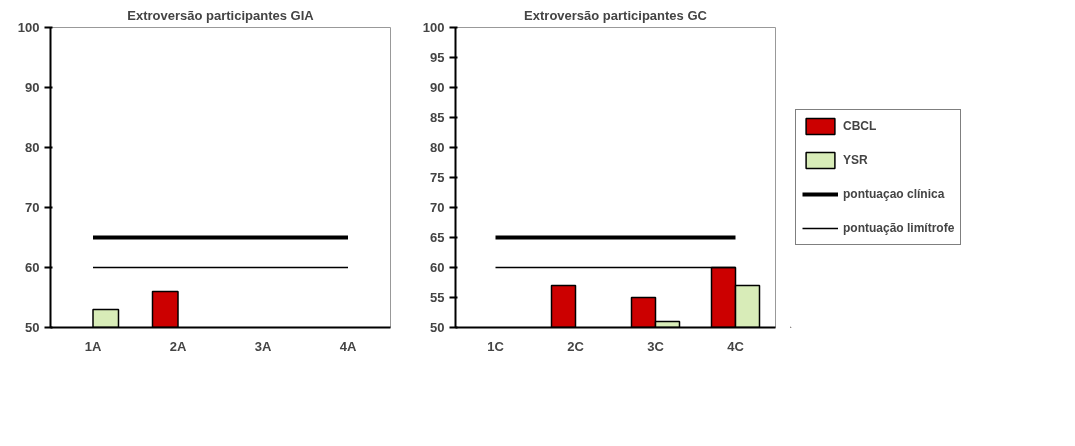  I want to click on legend-label: pontuaçao clínica, so click(894, 194).